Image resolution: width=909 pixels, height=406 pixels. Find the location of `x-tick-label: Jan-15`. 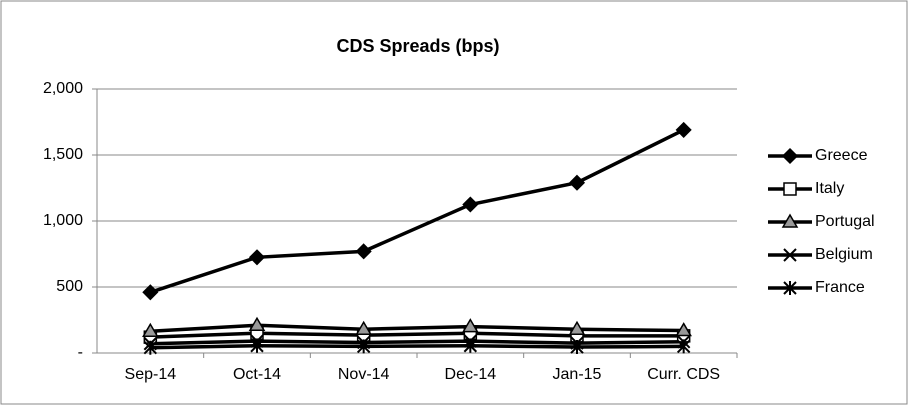

x-tick-label: Jan-15 is located at coordinates (577, 374).